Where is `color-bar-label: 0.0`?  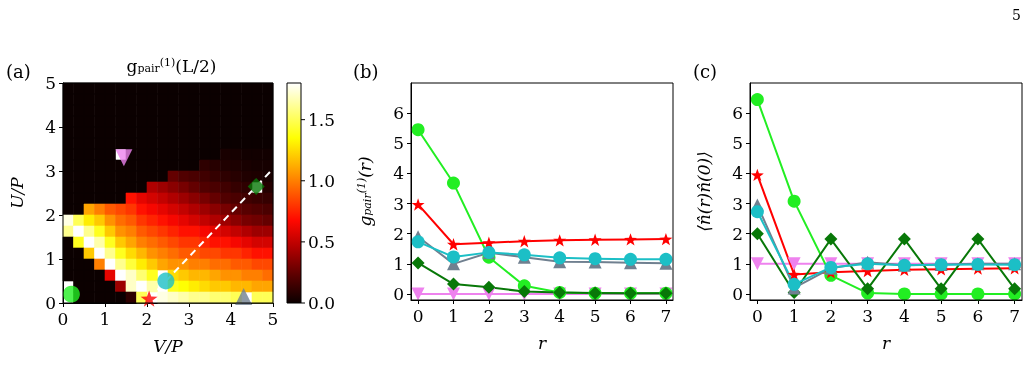 color-bar-label: 0.0 is located at coordinates (322, 303).